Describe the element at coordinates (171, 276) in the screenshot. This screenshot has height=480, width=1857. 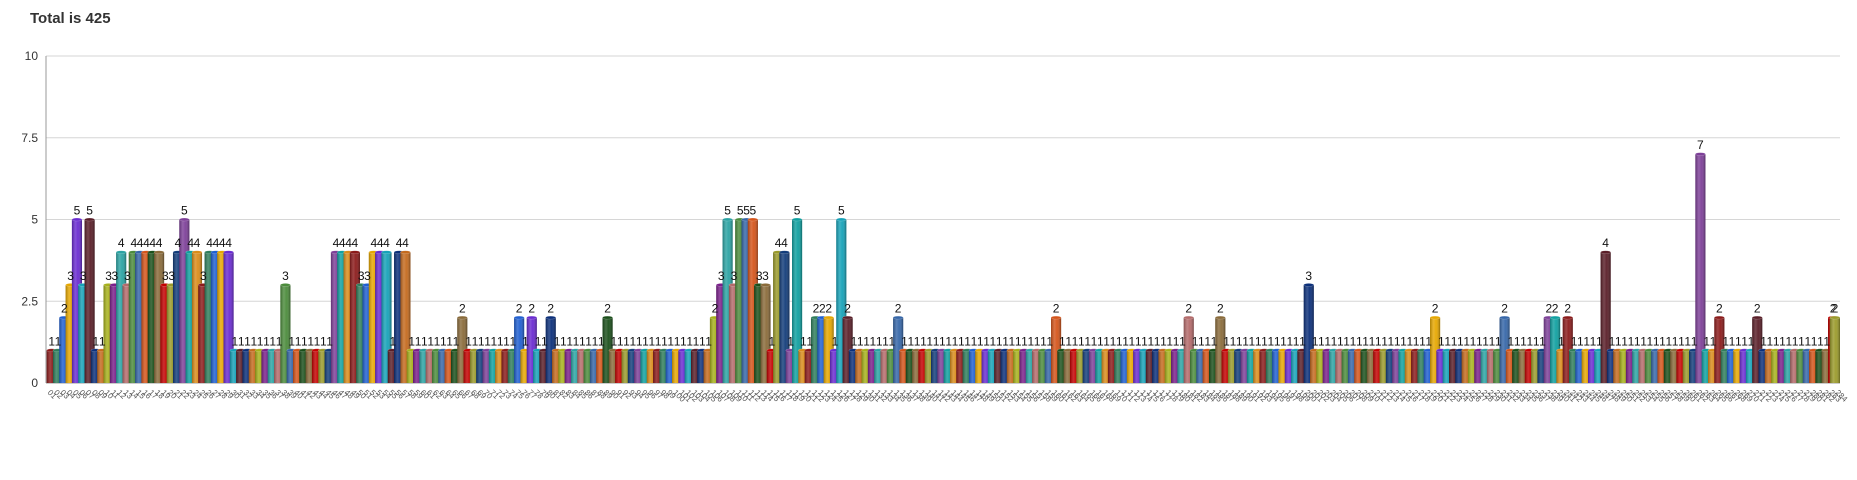
I see `data-label: 3` at that location.